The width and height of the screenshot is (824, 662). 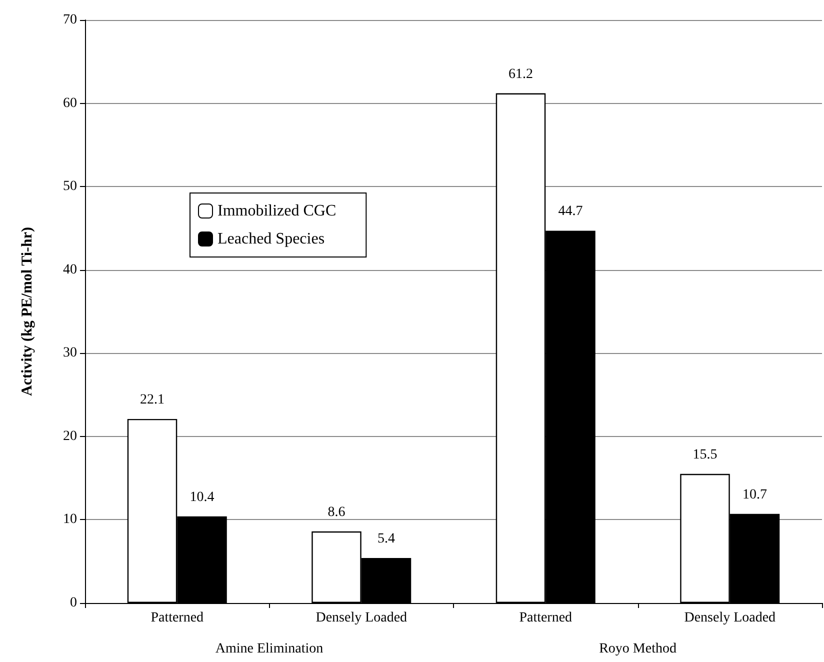 What do you see at coordinates (520, 74) in the screenshot?
I see `data-label: 61.2` at bounding box center [520, 74].